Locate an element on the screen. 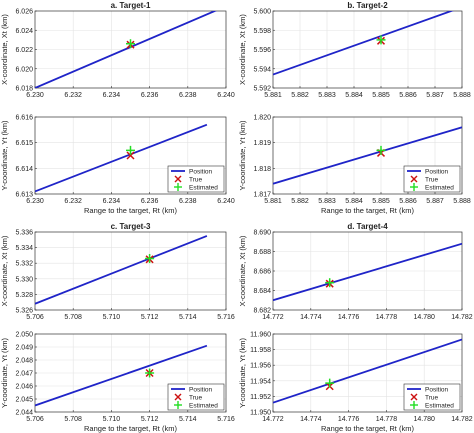 Image resolution: width=474 pixels, height=433 pixels. y-tick-label: 11.956 is located at coordinates (260, 366).